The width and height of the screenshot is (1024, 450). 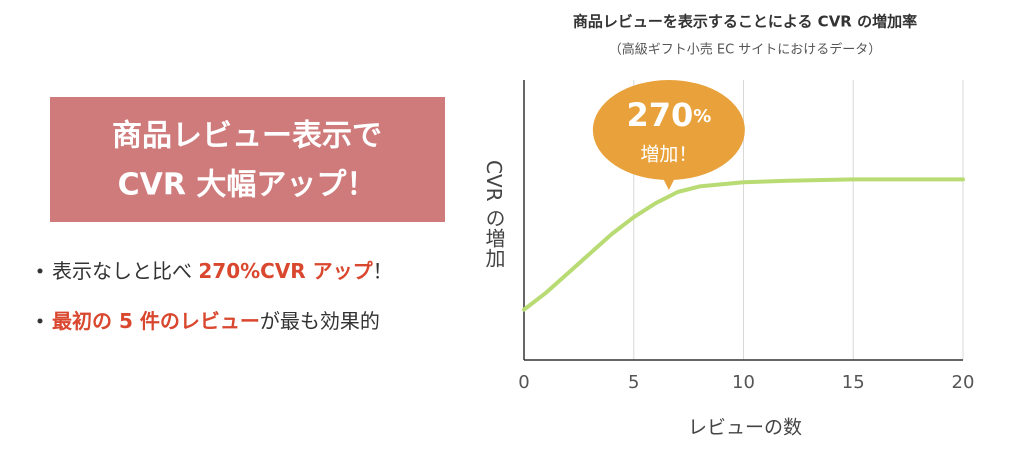 What do you see at coordinates (659, 115) in the screenshot?
I see `callout-value: 270` at bounding box center [659, 115].